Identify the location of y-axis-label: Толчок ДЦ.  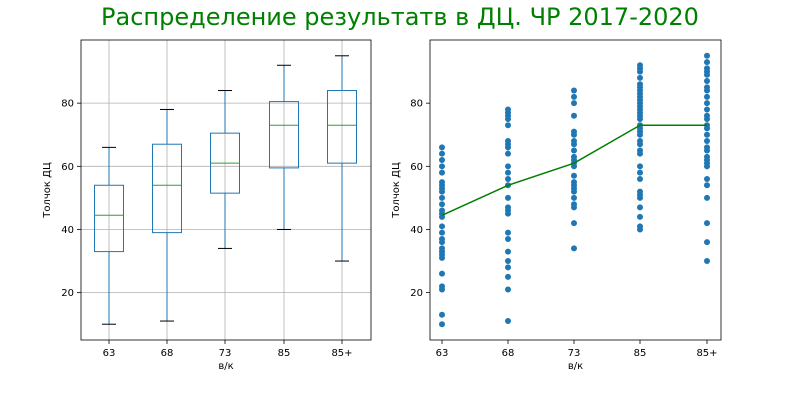
(396, 190).